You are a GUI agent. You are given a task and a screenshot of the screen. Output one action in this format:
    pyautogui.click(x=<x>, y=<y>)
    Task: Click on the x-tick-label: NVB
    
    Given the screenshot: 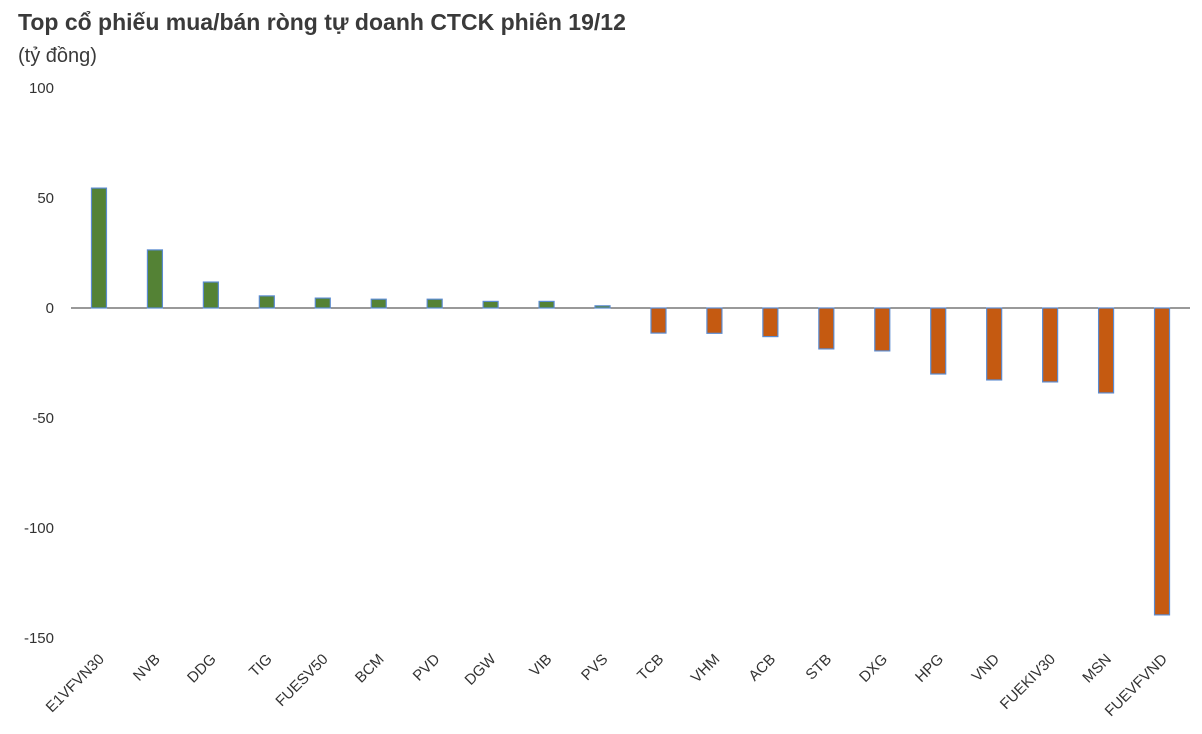 What is the action you would take?
    pyautogui.click(x=147, y=668)
    